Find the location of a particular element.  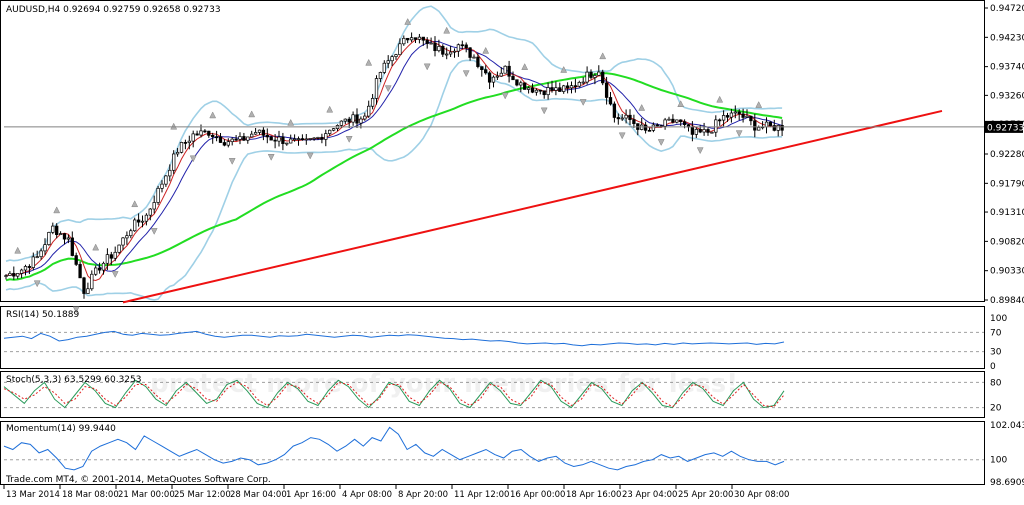

time-axis-label: 18 Apr 16:00 is located at coordinates (593, 495).